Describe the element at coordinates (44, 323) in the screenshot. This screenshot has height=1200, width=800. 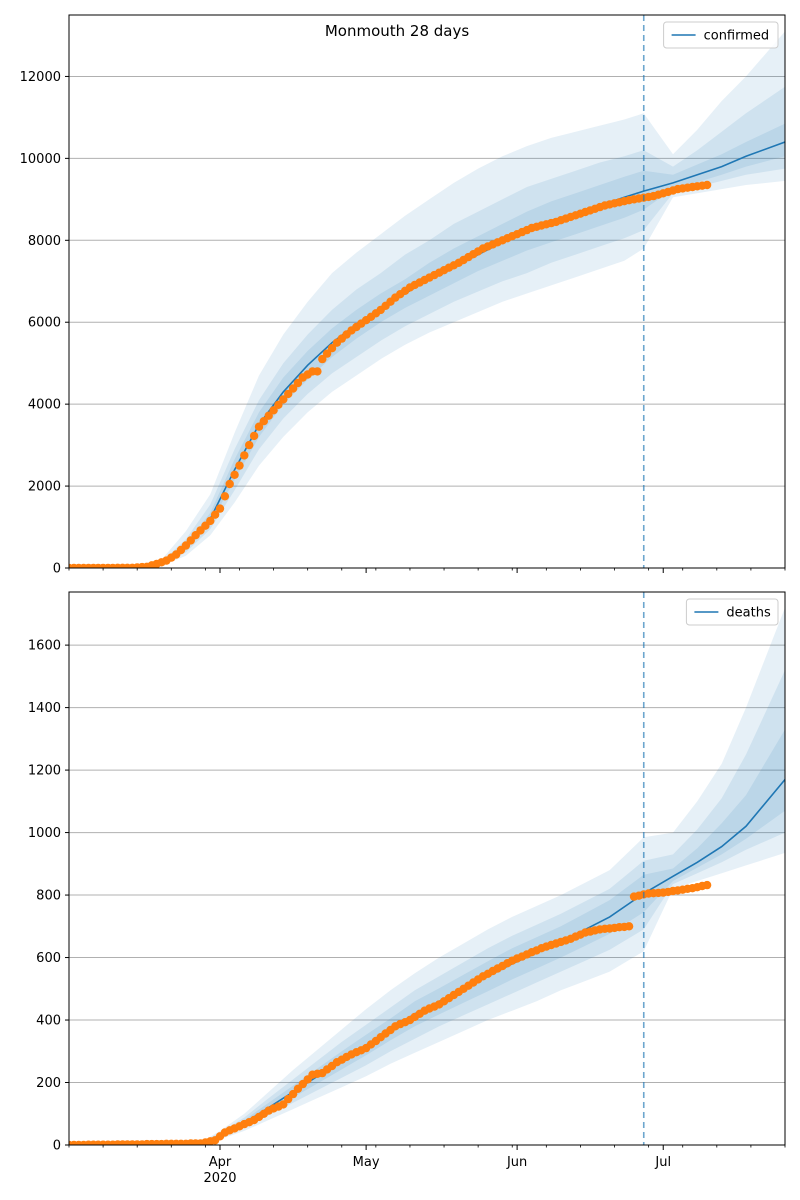
I see `y-tick-label: 6000` at that location.